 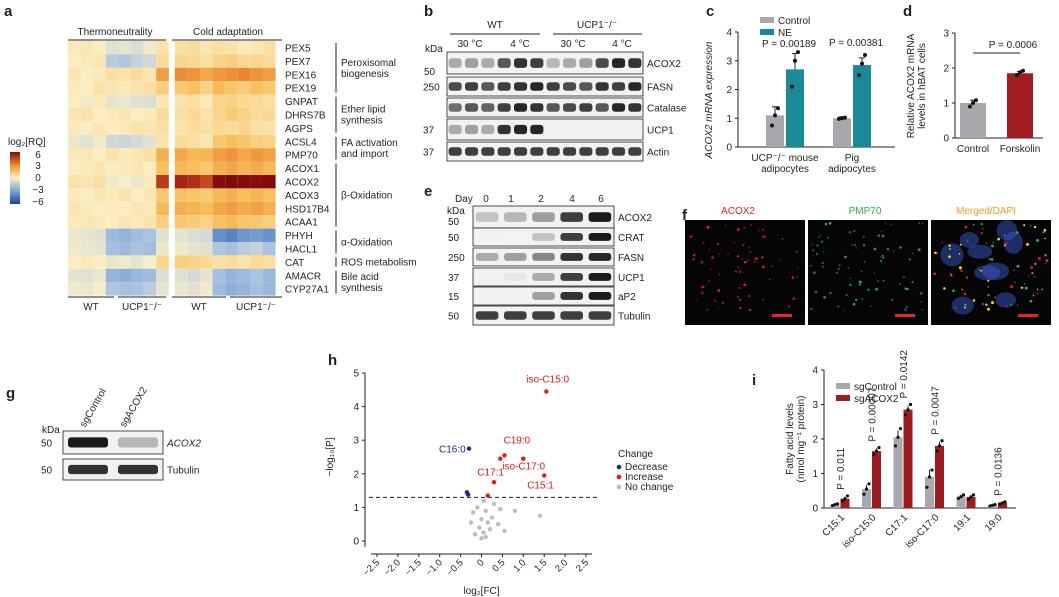 I want to click on blot-label-ucp1: UCP1, so click(x=660, y=131).